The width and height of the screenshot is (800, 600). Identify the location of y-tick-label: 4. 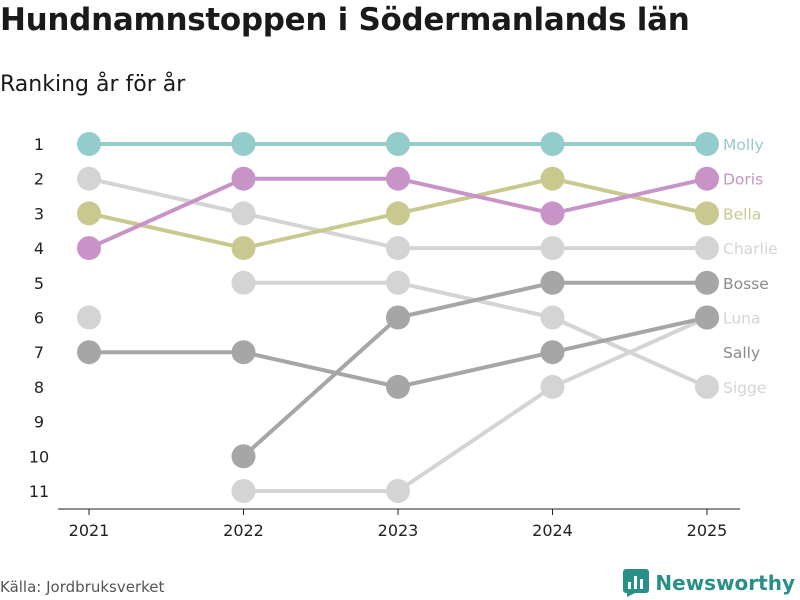
(39, 248).